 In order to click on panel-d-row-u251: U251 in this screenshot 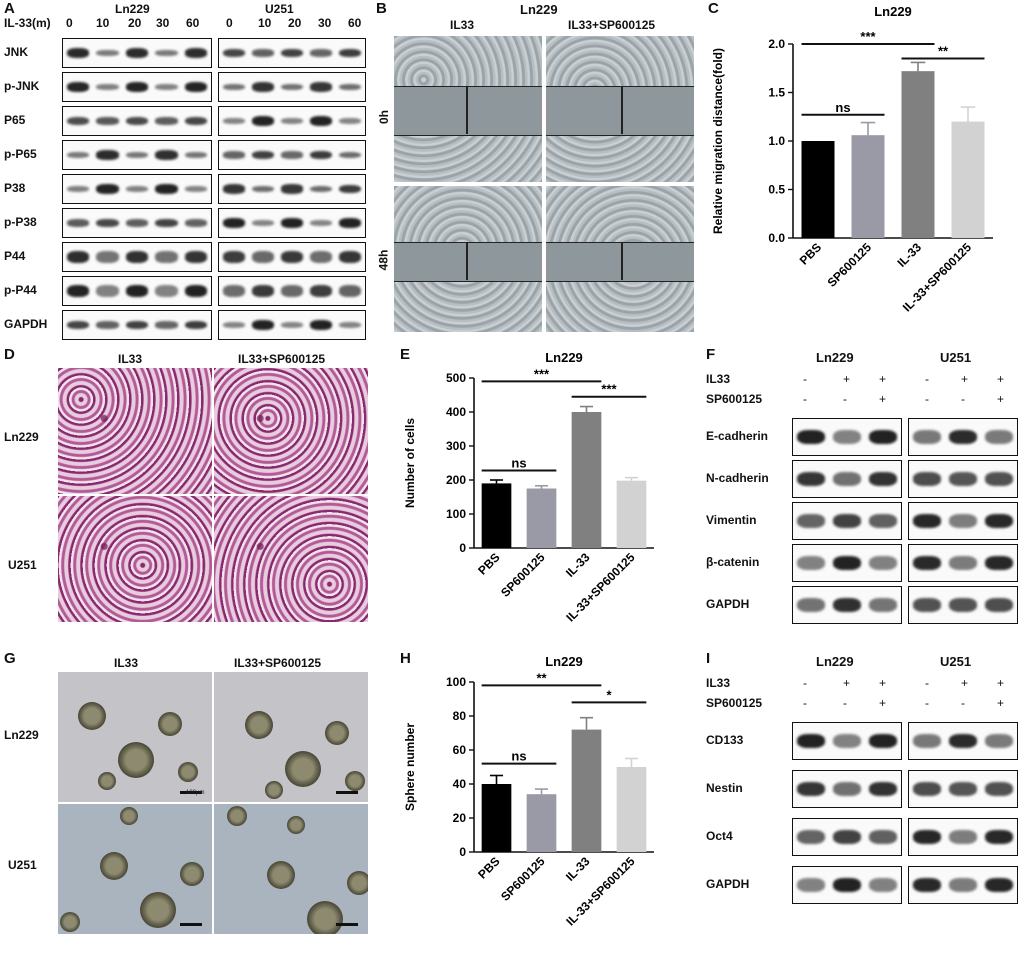, I will do `click(22, 565)`.